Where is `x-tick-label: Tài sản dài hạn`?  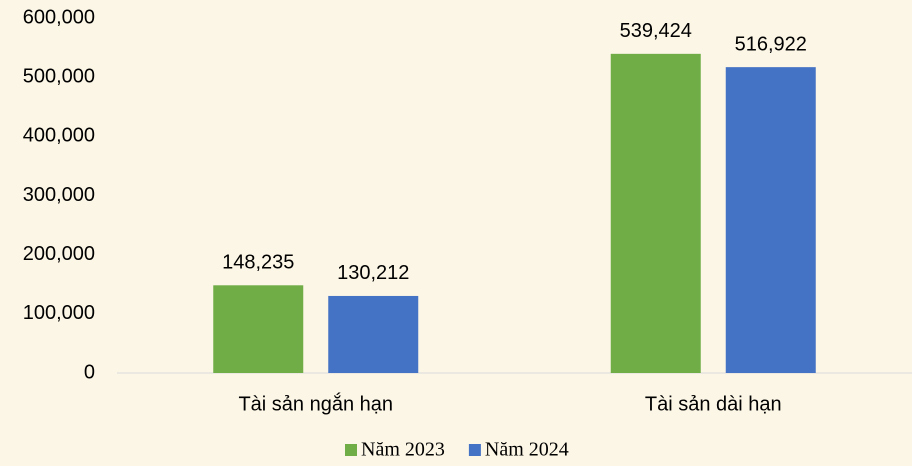 x-tick-label: Tài sản dài hạn is located at coordinates (713, 404).